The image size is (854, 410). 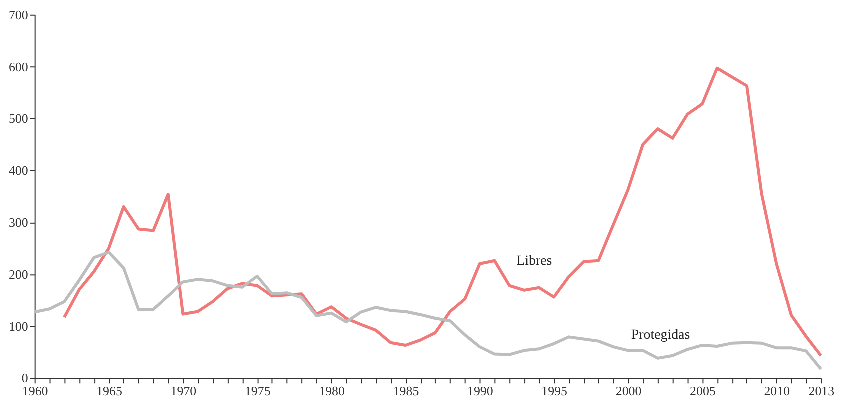 What do you see at coordinates (481, 391) in the screenshot?
I see `x-tick-label: 1990` at bounding box center [481, 391].